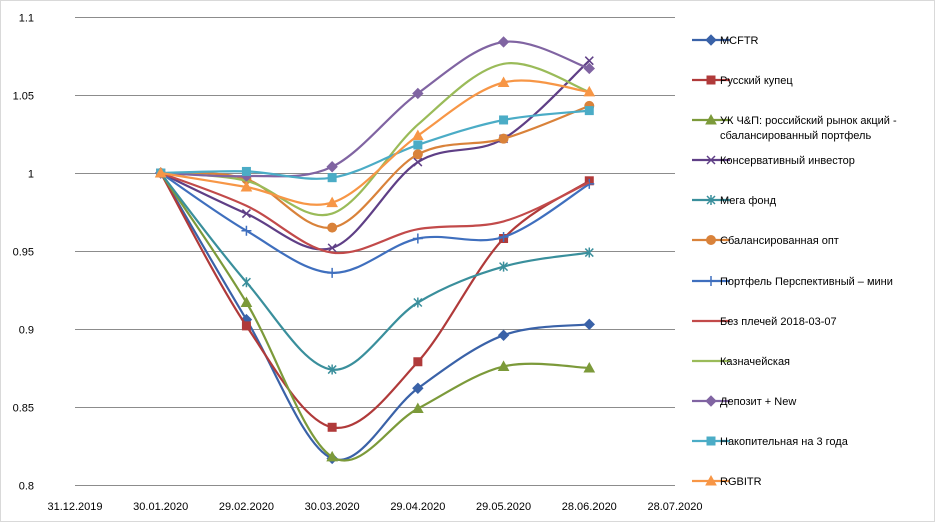 The image size is (936, 523). I want to click on y-tick-label: 1.05, so click(23, 97).